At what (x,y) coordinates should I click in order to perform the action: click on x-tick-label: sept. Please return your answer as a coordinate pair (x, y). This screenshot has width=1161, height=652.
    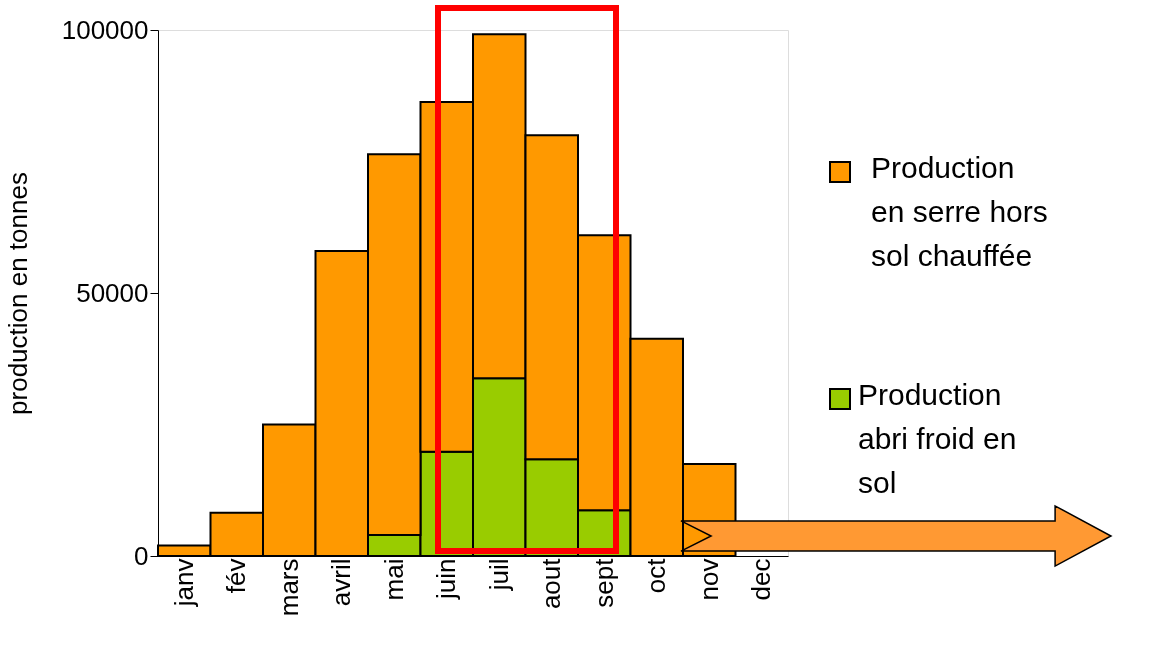
    Looking at the image, I should click on (603, 582).